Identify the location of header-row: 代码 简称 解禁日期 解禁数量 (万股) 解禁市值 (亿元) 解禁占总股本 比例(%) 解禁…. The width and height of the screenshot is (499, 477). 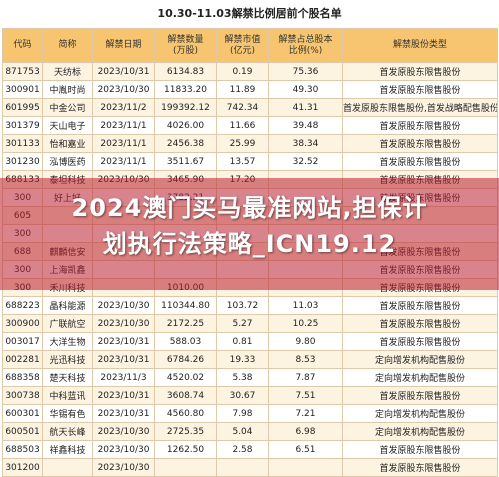
(250, 45).